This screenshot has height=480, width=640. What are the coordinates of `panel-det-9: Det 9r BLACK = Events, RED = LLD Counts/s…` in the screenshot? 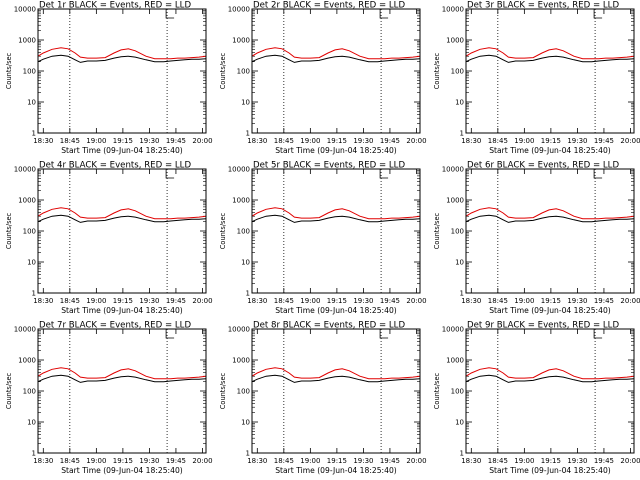 It's located at (536, 398).